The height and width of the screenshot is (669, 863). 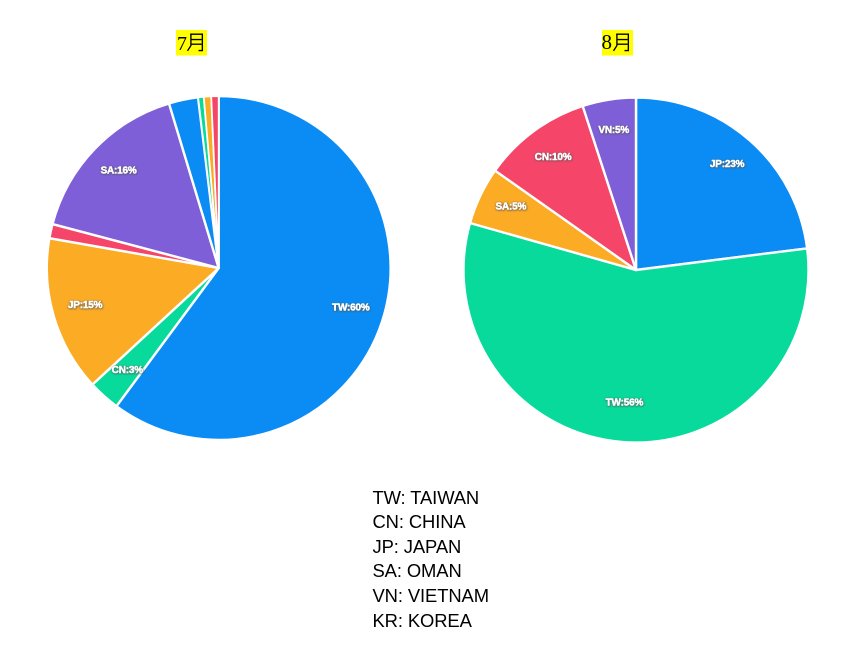 What do you see at coordinates (553, 157) in the screenshot?
I see `svg-text: CN:10%` at bounding box center [553, 157].